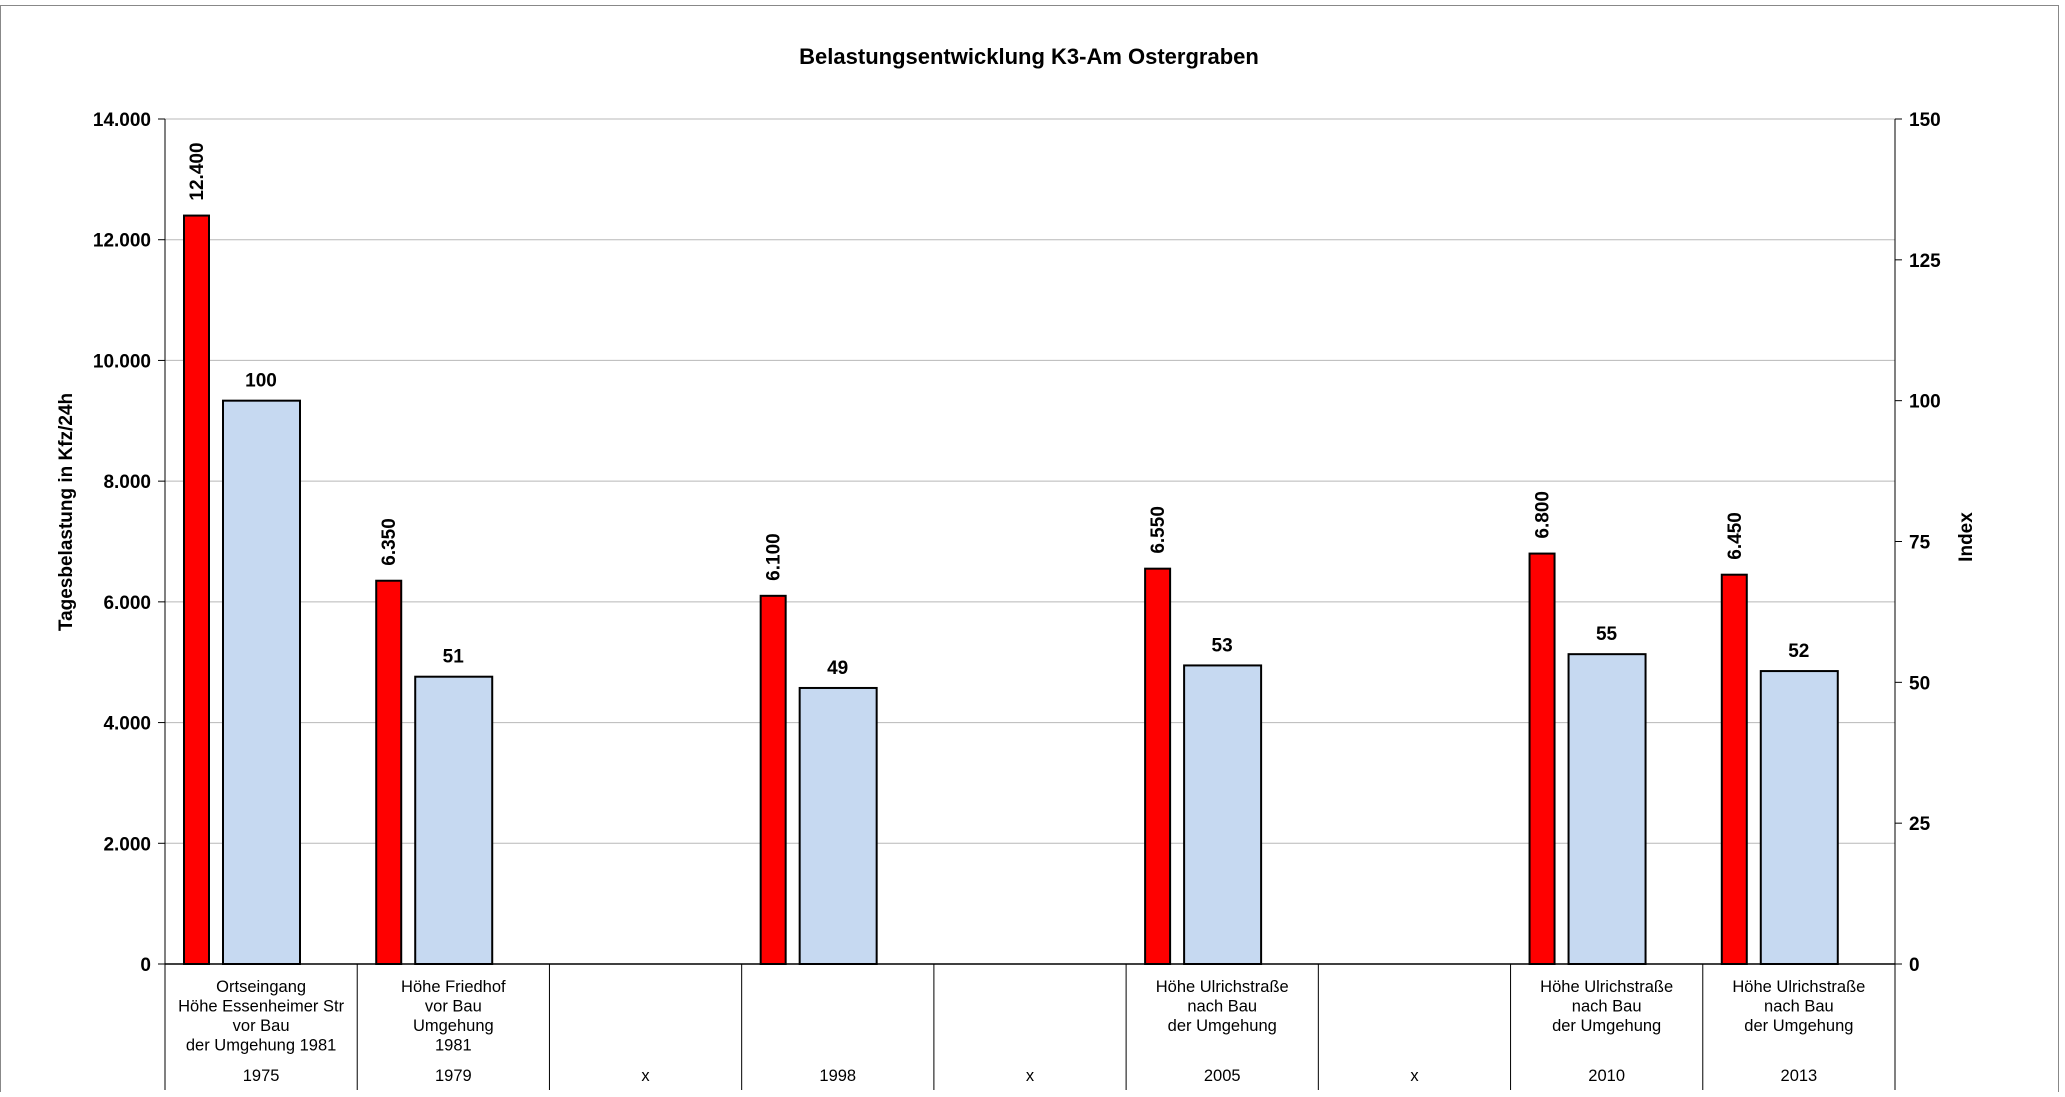  What do you see at coordinates (1158, 530) in the screenshot?
I see `bar-value-label: 6.550` at bounding box center [1158, 530].